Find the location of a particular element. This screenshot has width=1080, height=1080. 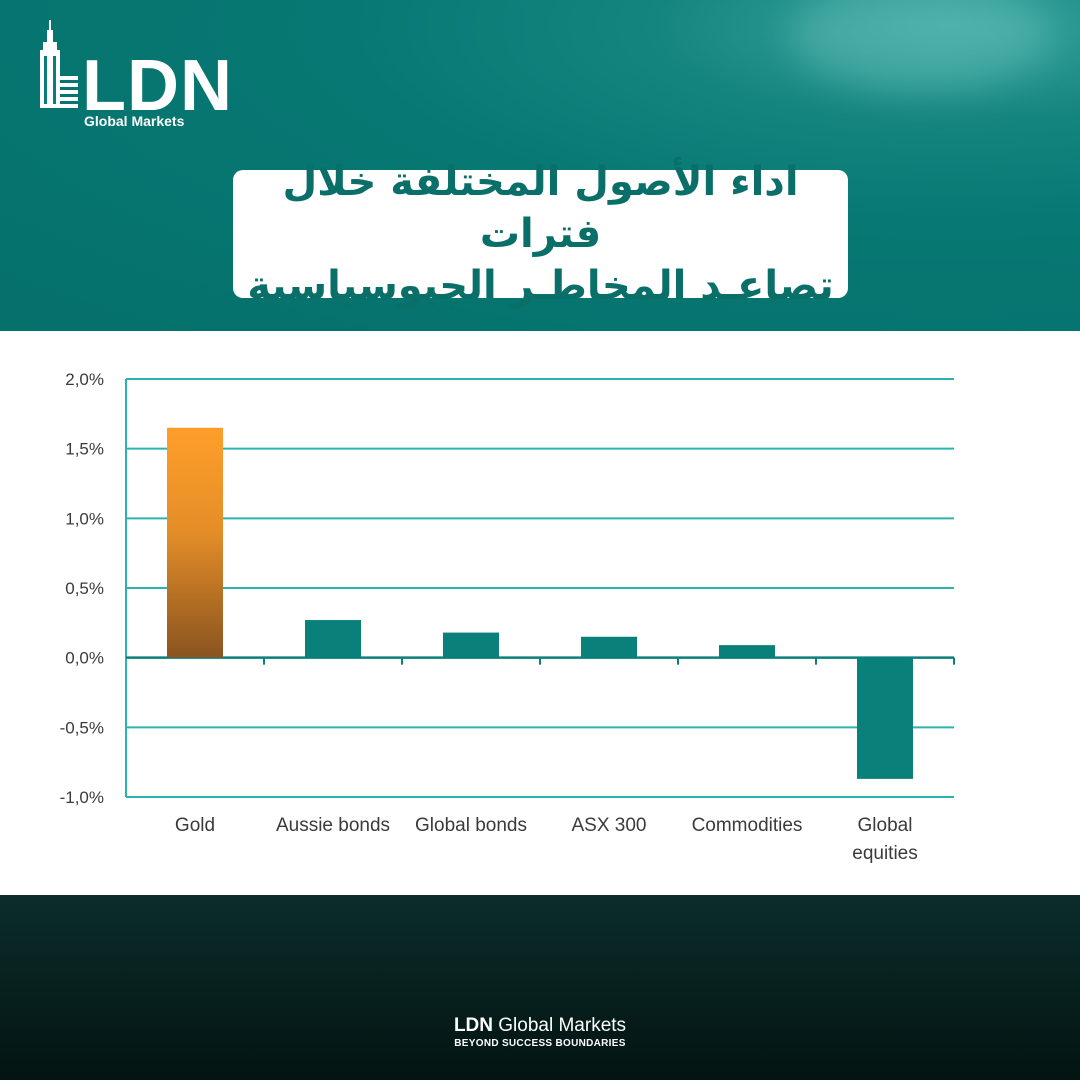

footer-tagline: BEYOND SUCCESS BOUNDARIES is located at coordinates (540, 1043).